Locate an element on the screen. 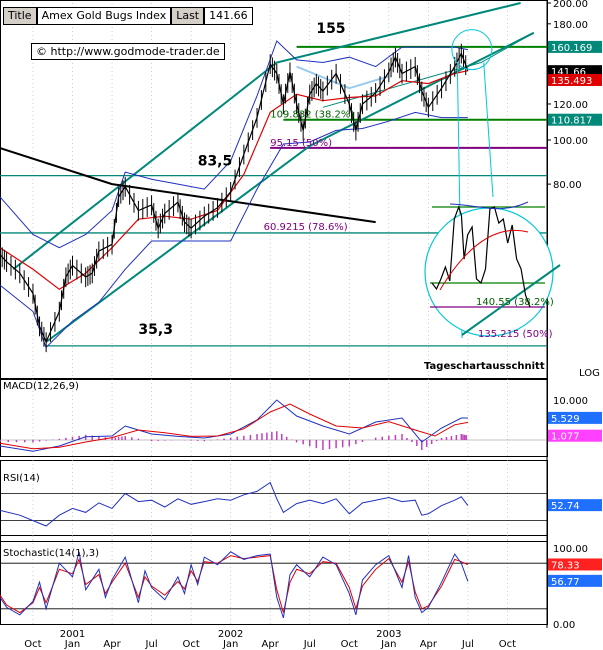 This screenshot has height=650, width=603. inset-bollinger is located at coordinates (489, 205).